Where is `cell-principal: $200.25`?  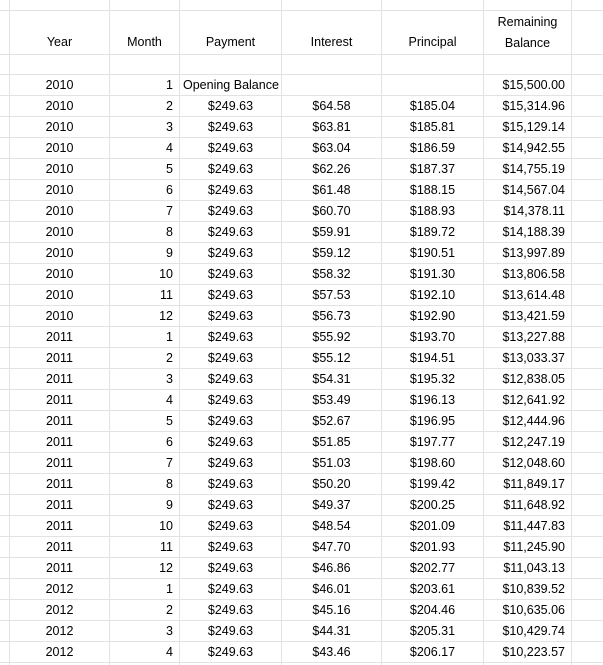 cell-principal: $200.25 is located at coordinates (432, 505).